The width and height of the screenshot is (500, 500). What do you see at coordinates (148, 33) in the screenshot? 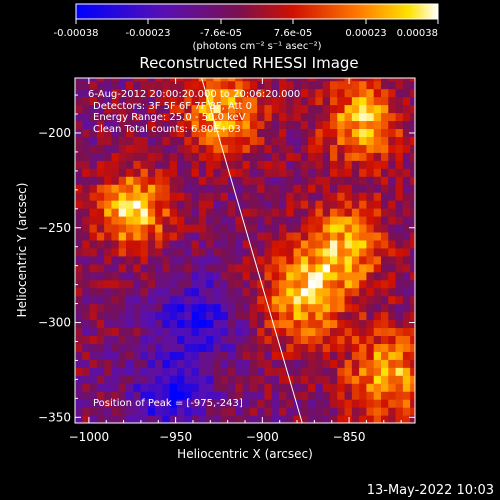
I see `colorbar-tick-label: -0.00023` at bounding box center [148, 33].